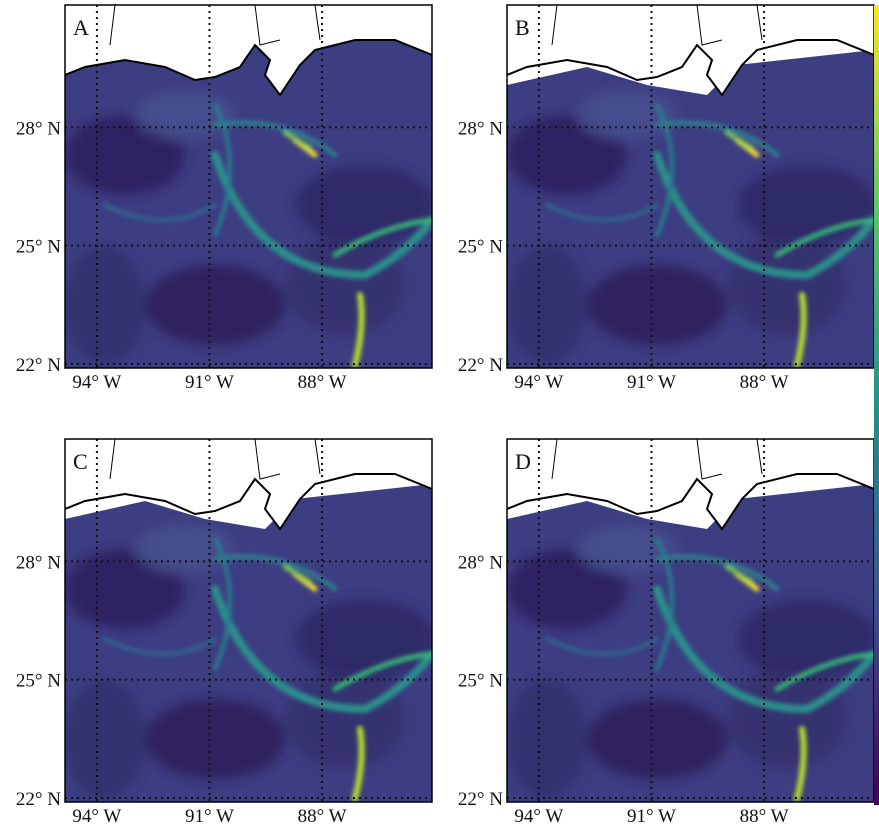  Describe the element at coordinates (81, 27) in the screenshot. I see `panel-label: A` at that location.